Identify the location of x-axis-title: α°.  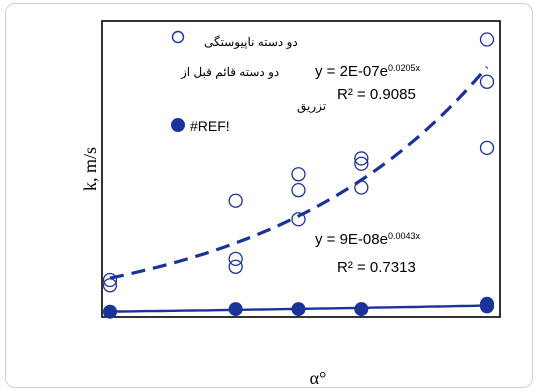
(318, 377).